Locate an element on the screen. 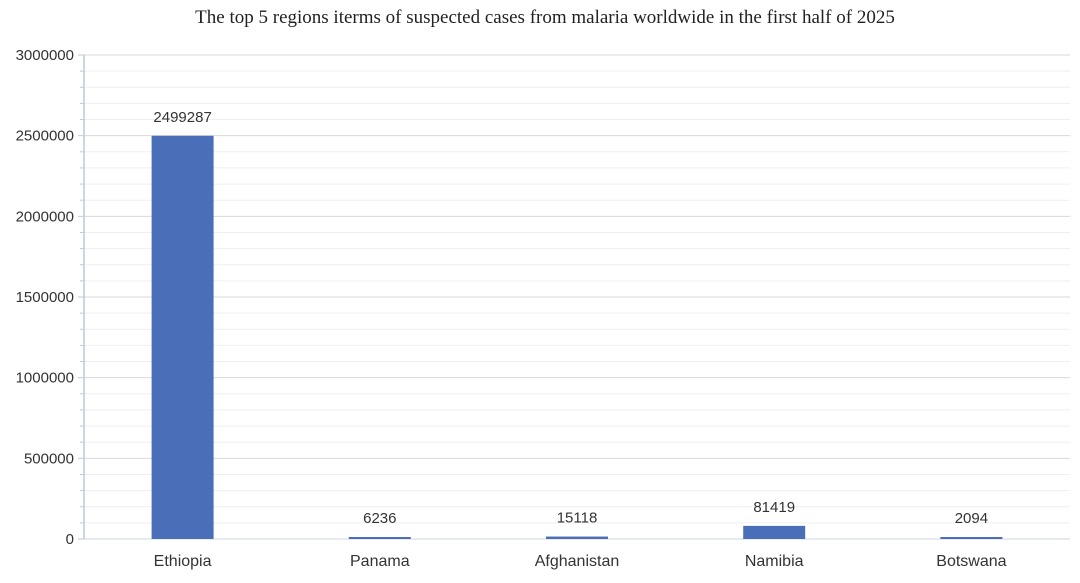  y-tick-label: 500000 is located at coordinates (49, 458).